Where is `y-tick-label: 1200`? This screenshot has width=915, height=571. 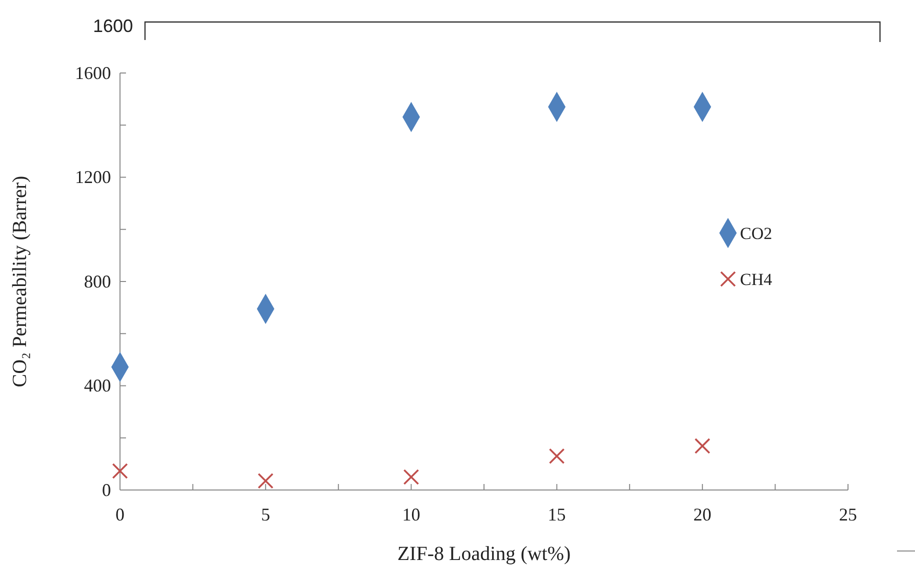 y-tick-label: 1200 is located at coordinates (93, 177).